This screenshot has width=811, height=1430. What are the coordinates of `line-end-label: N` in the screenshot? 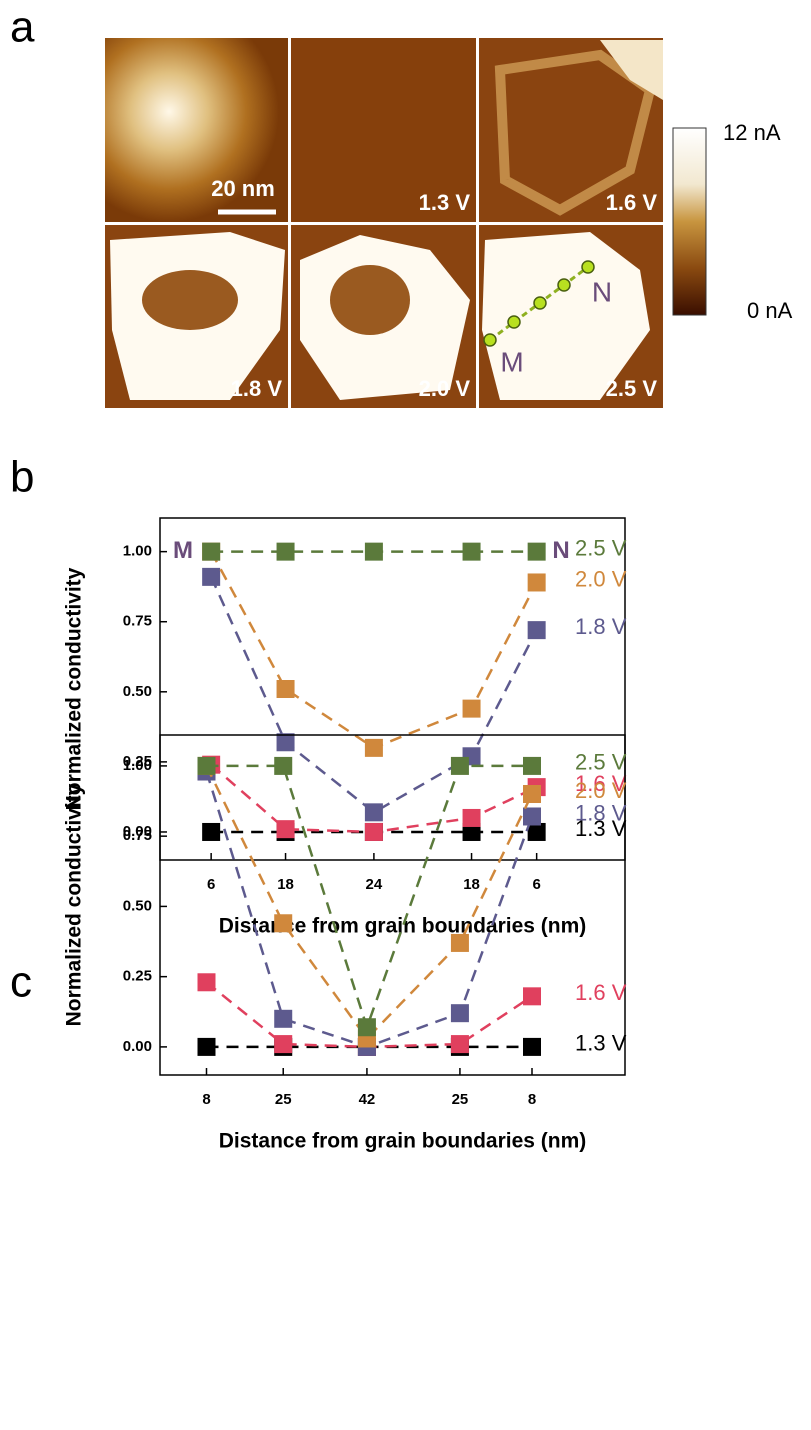 It's located at (602, 291).